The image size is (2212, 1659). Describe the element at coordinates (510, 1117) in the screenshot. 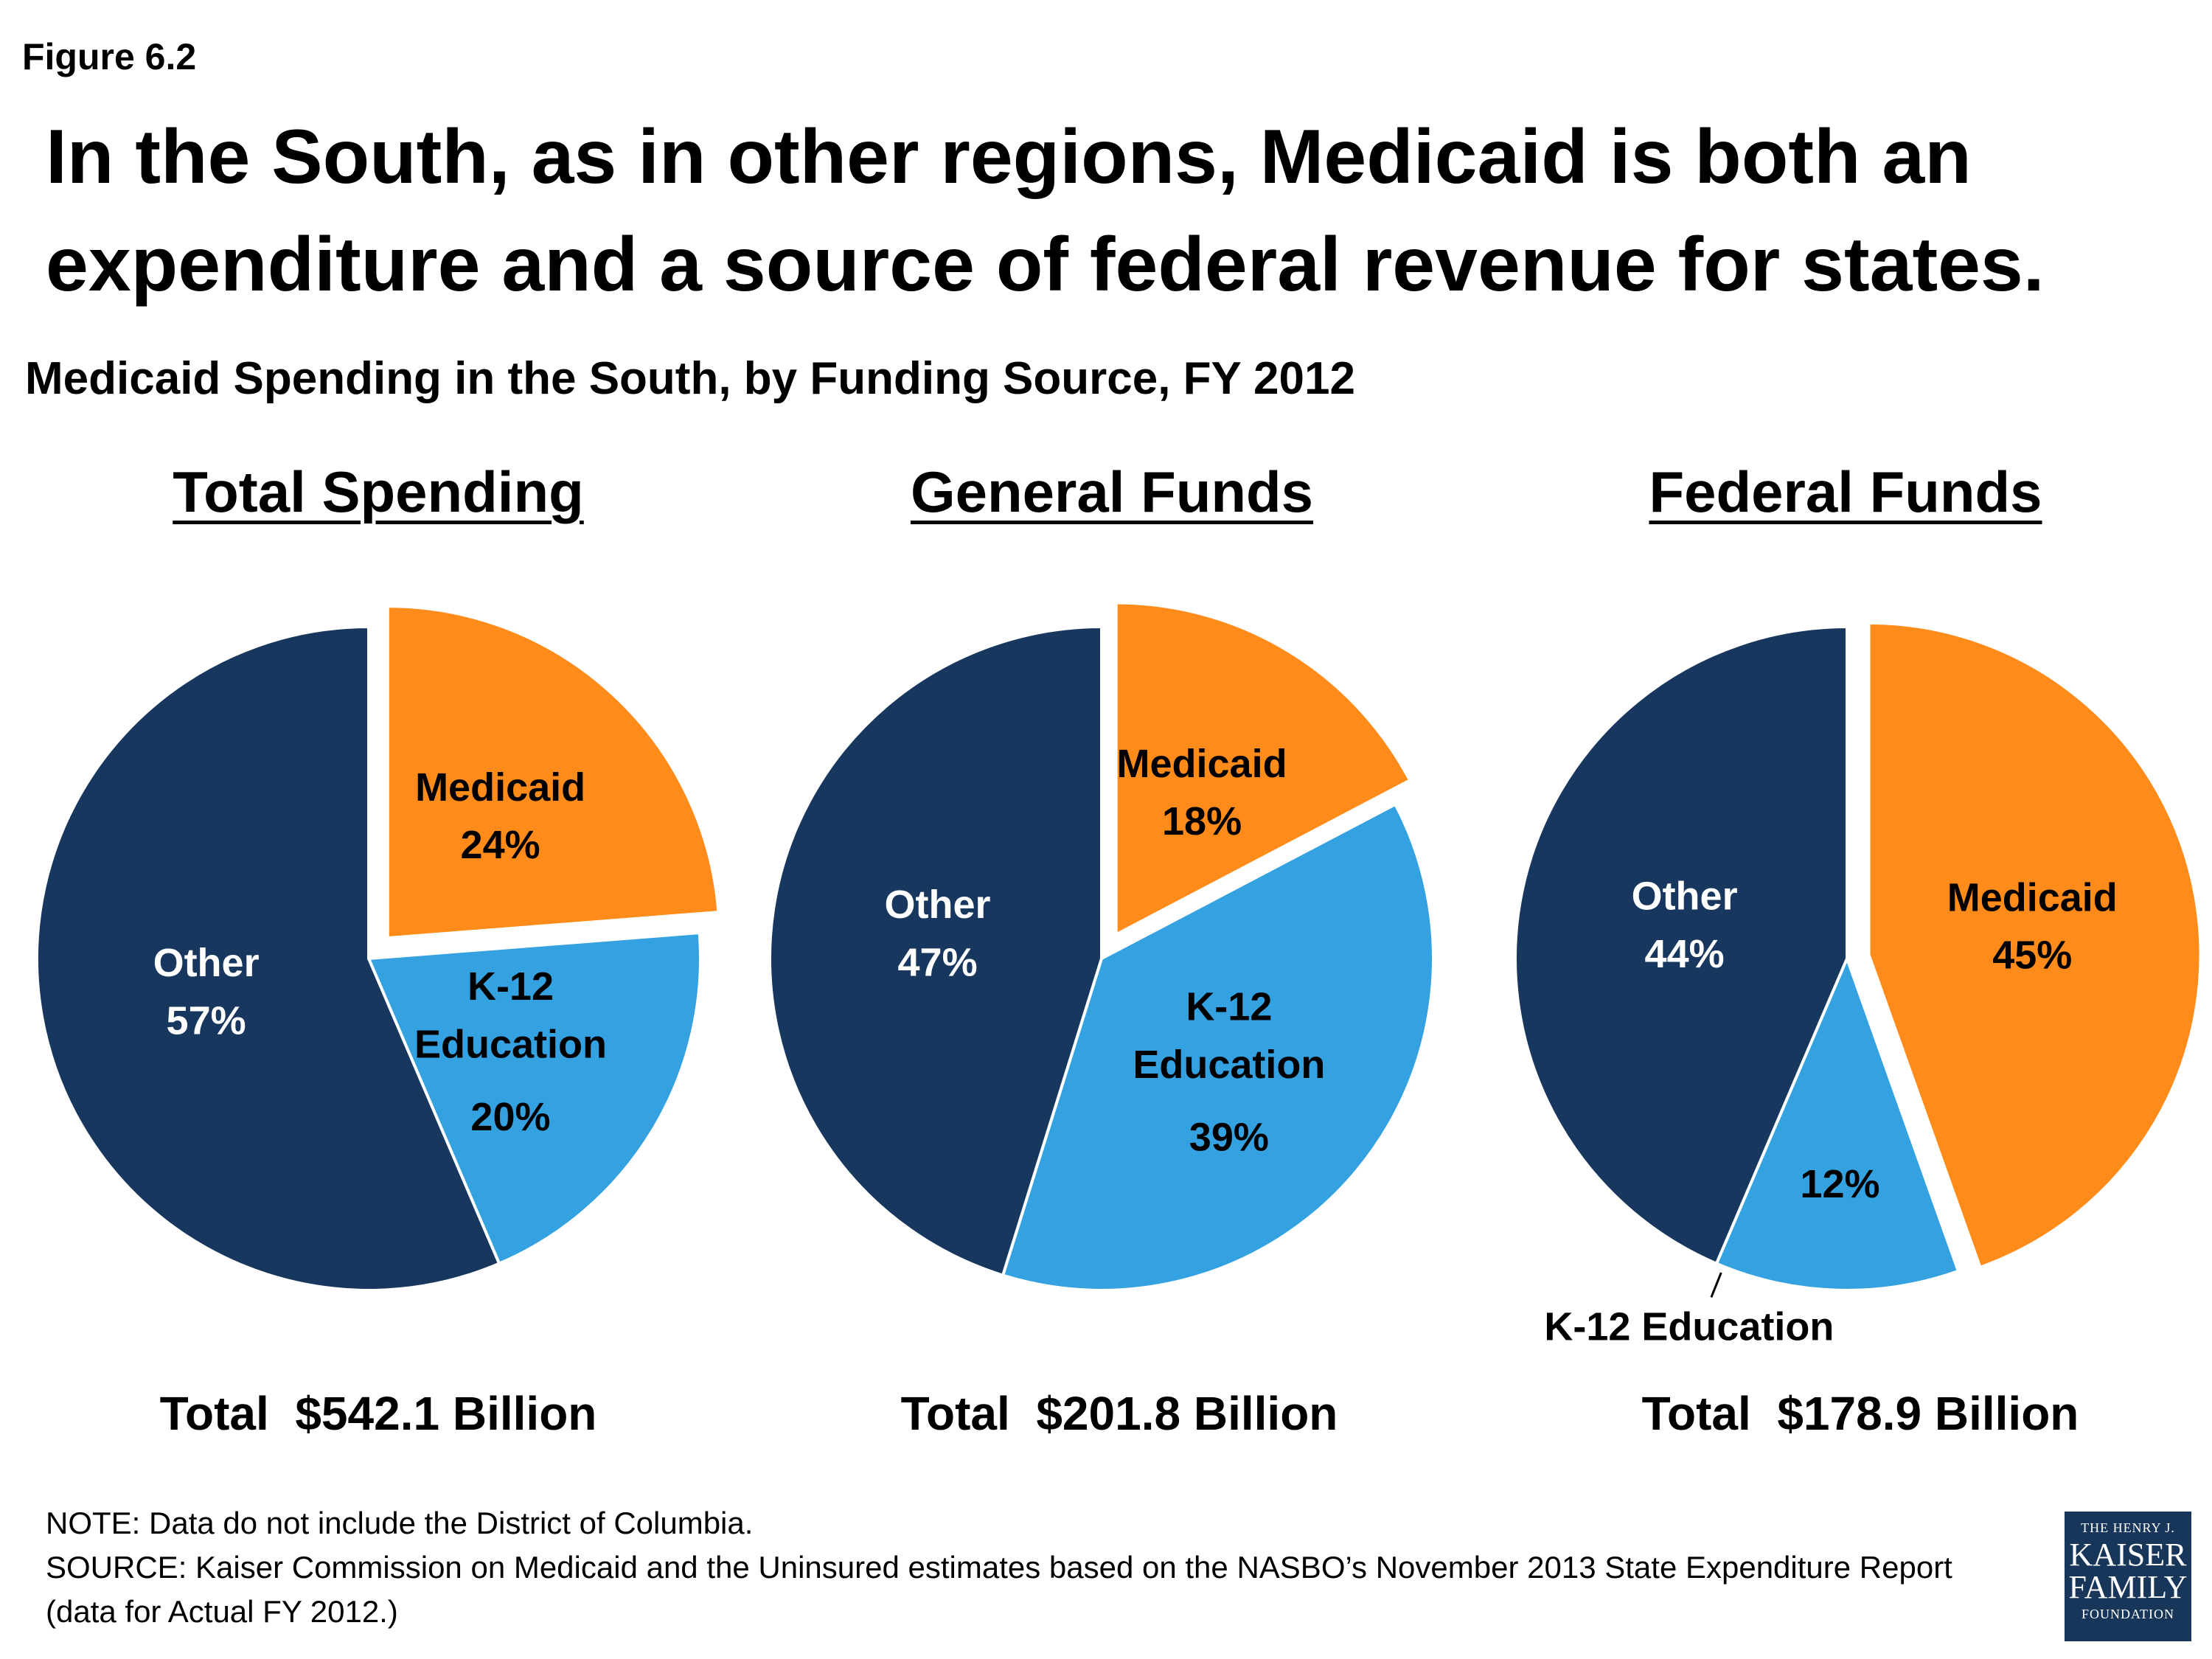

I see `pie-value-k-12-education: 20%` at that location.